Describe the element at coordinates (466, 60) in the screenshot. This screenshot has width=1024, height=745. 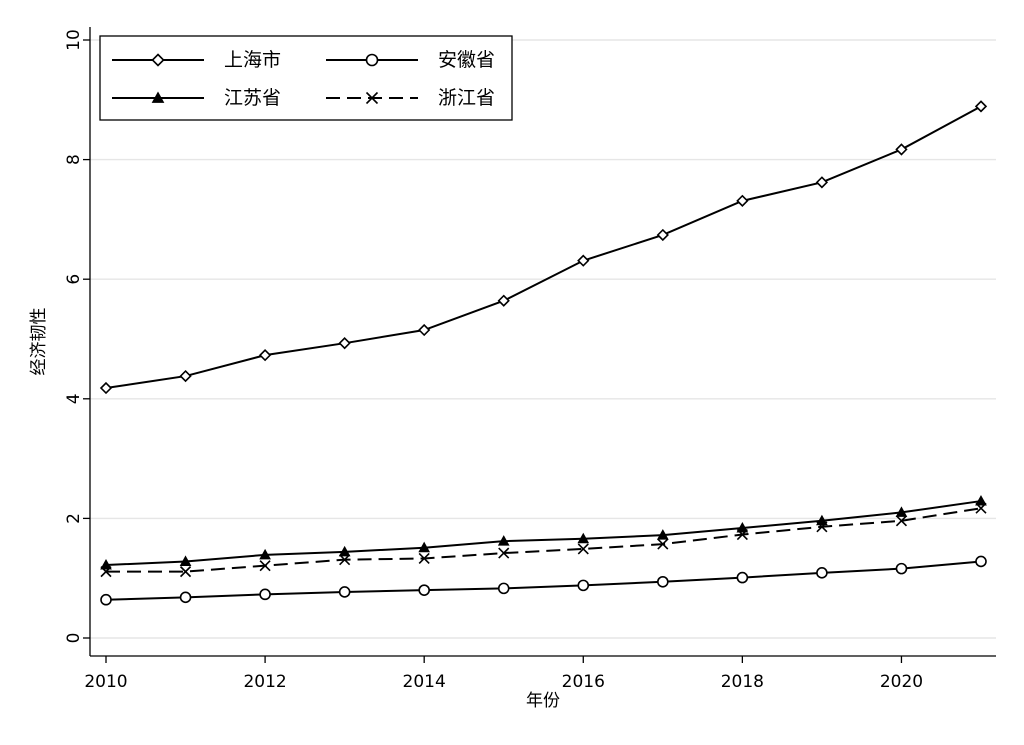
I see `legend-label: 安徽省` at that location.